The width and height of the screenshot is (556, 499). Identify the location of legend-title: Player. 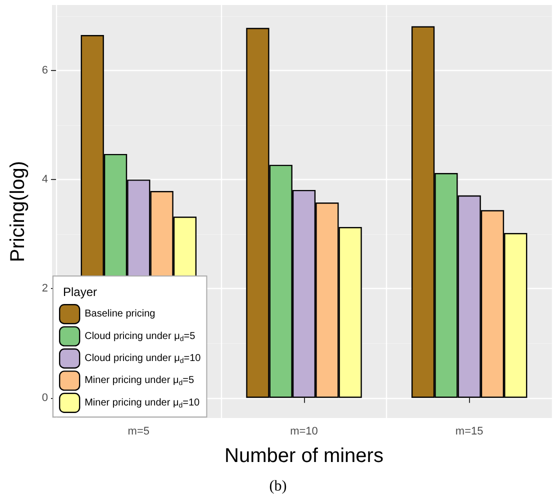
(80, 292).